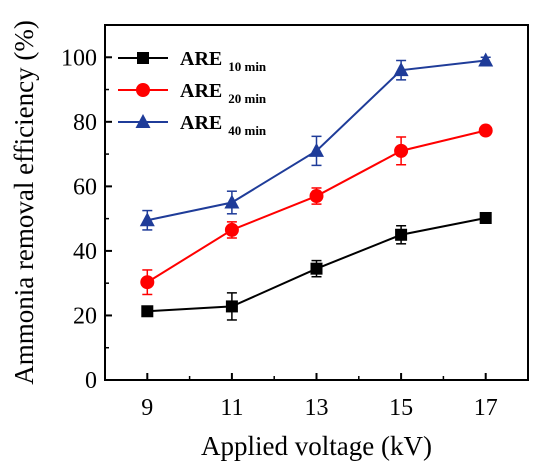 Image resolution: width=550 pixels, height=471 pixels. I want to click on legend-entry-2: ARE 20 min, so click(192, 93).